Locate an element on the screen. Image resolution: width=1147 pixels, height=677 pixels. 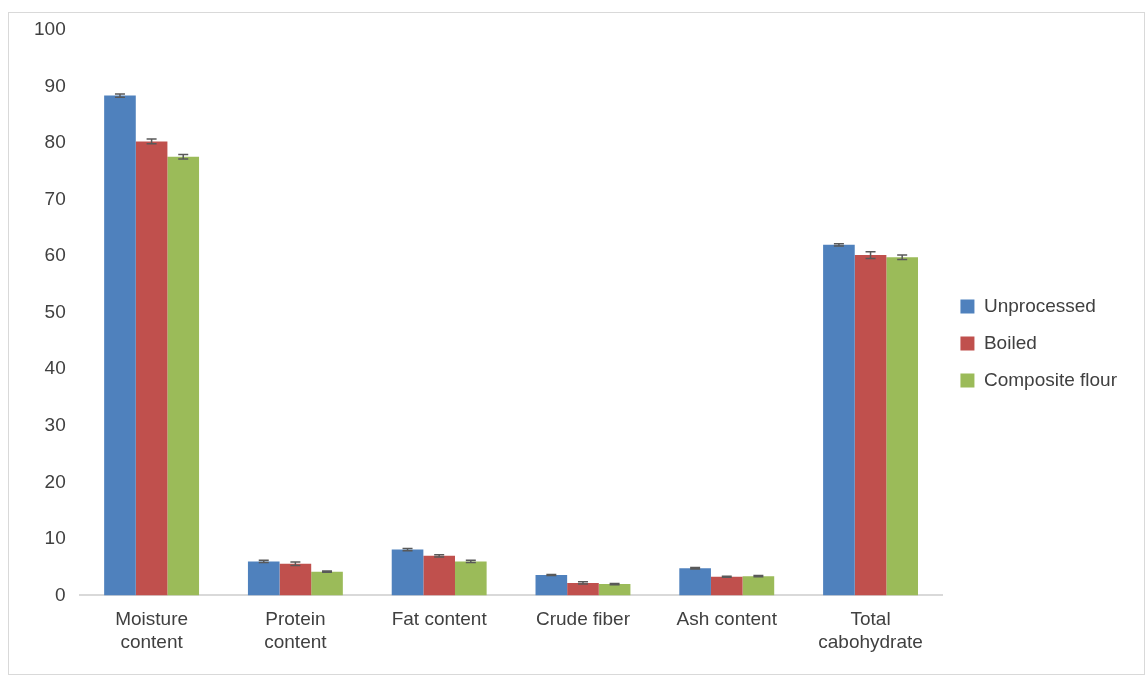
x-tick-label: Protein content is located at coordinates (296, 630).